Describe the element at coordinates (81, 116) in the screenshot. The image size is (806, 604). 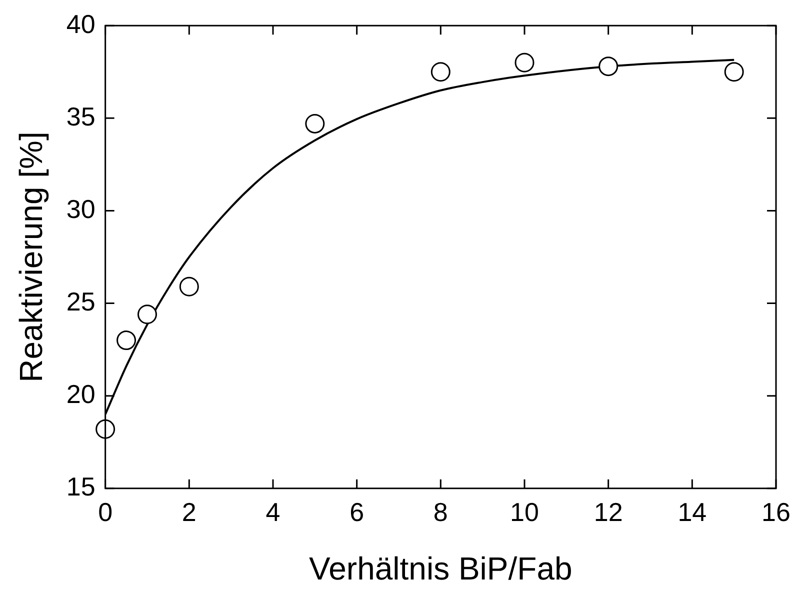
I see `y-tick-label: 35` at that location.